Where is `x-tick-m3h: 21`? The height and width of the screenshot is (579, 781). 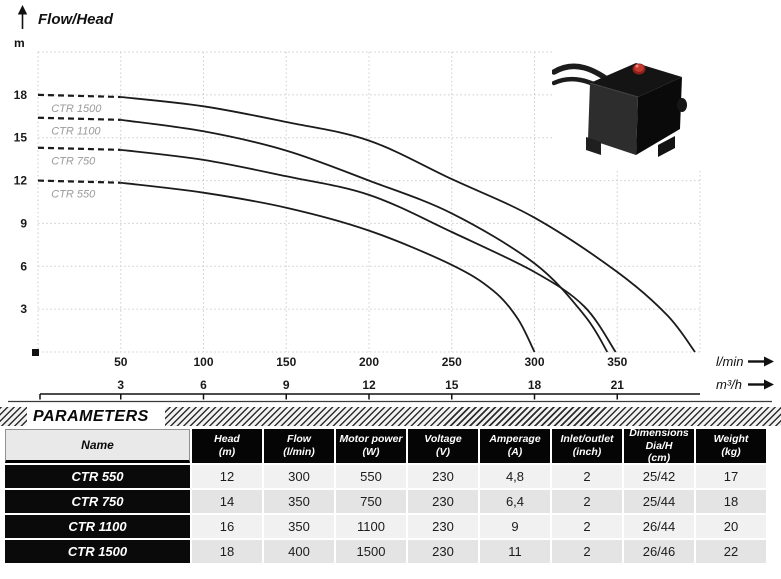
x-tick-m3h: 21 is located at coordinates (618, 385).